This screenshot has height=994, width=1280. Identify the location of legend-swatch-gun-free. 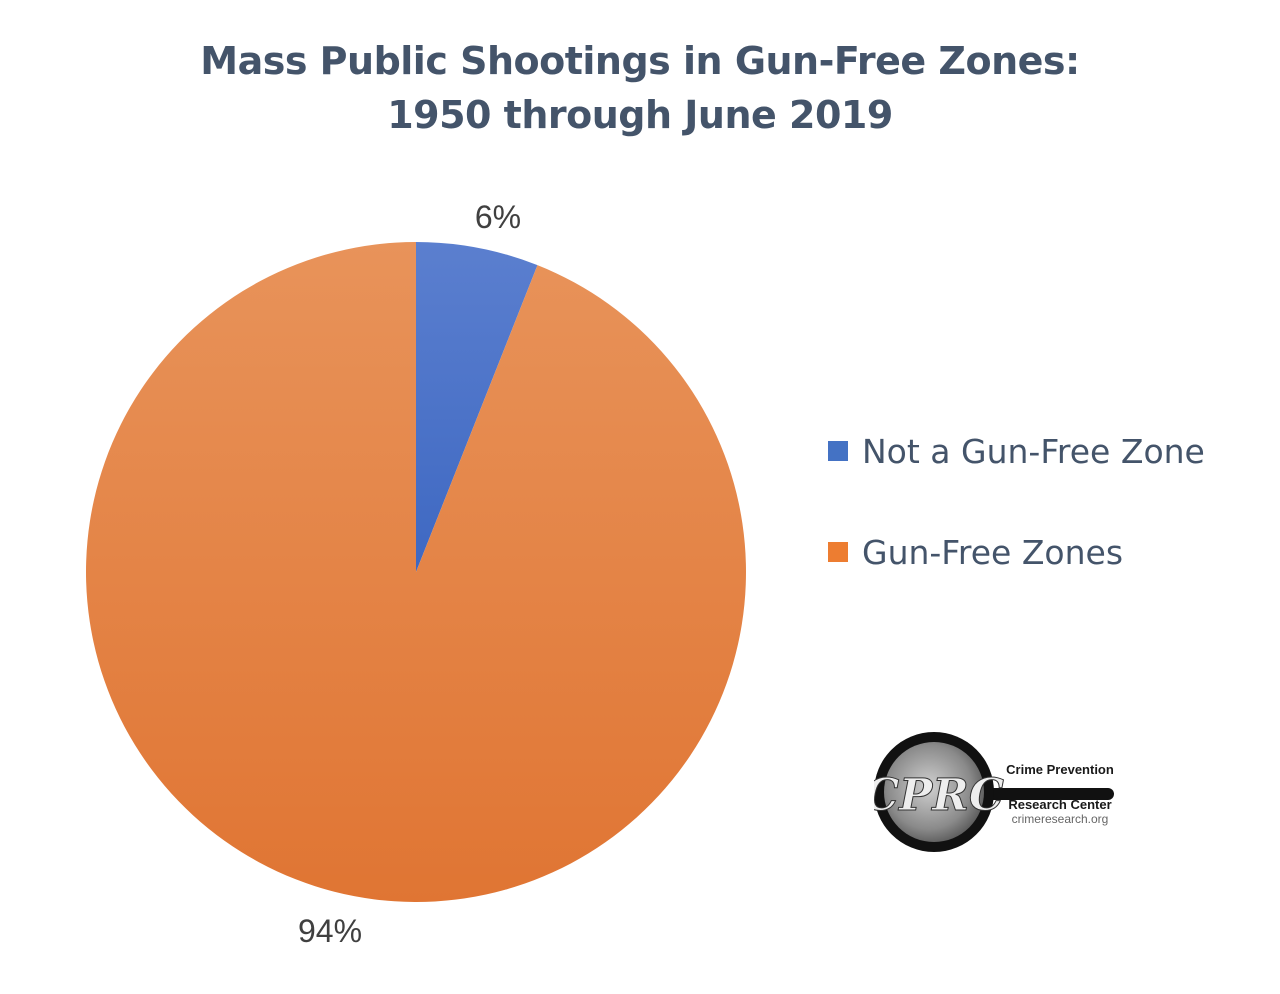
(838, 552).